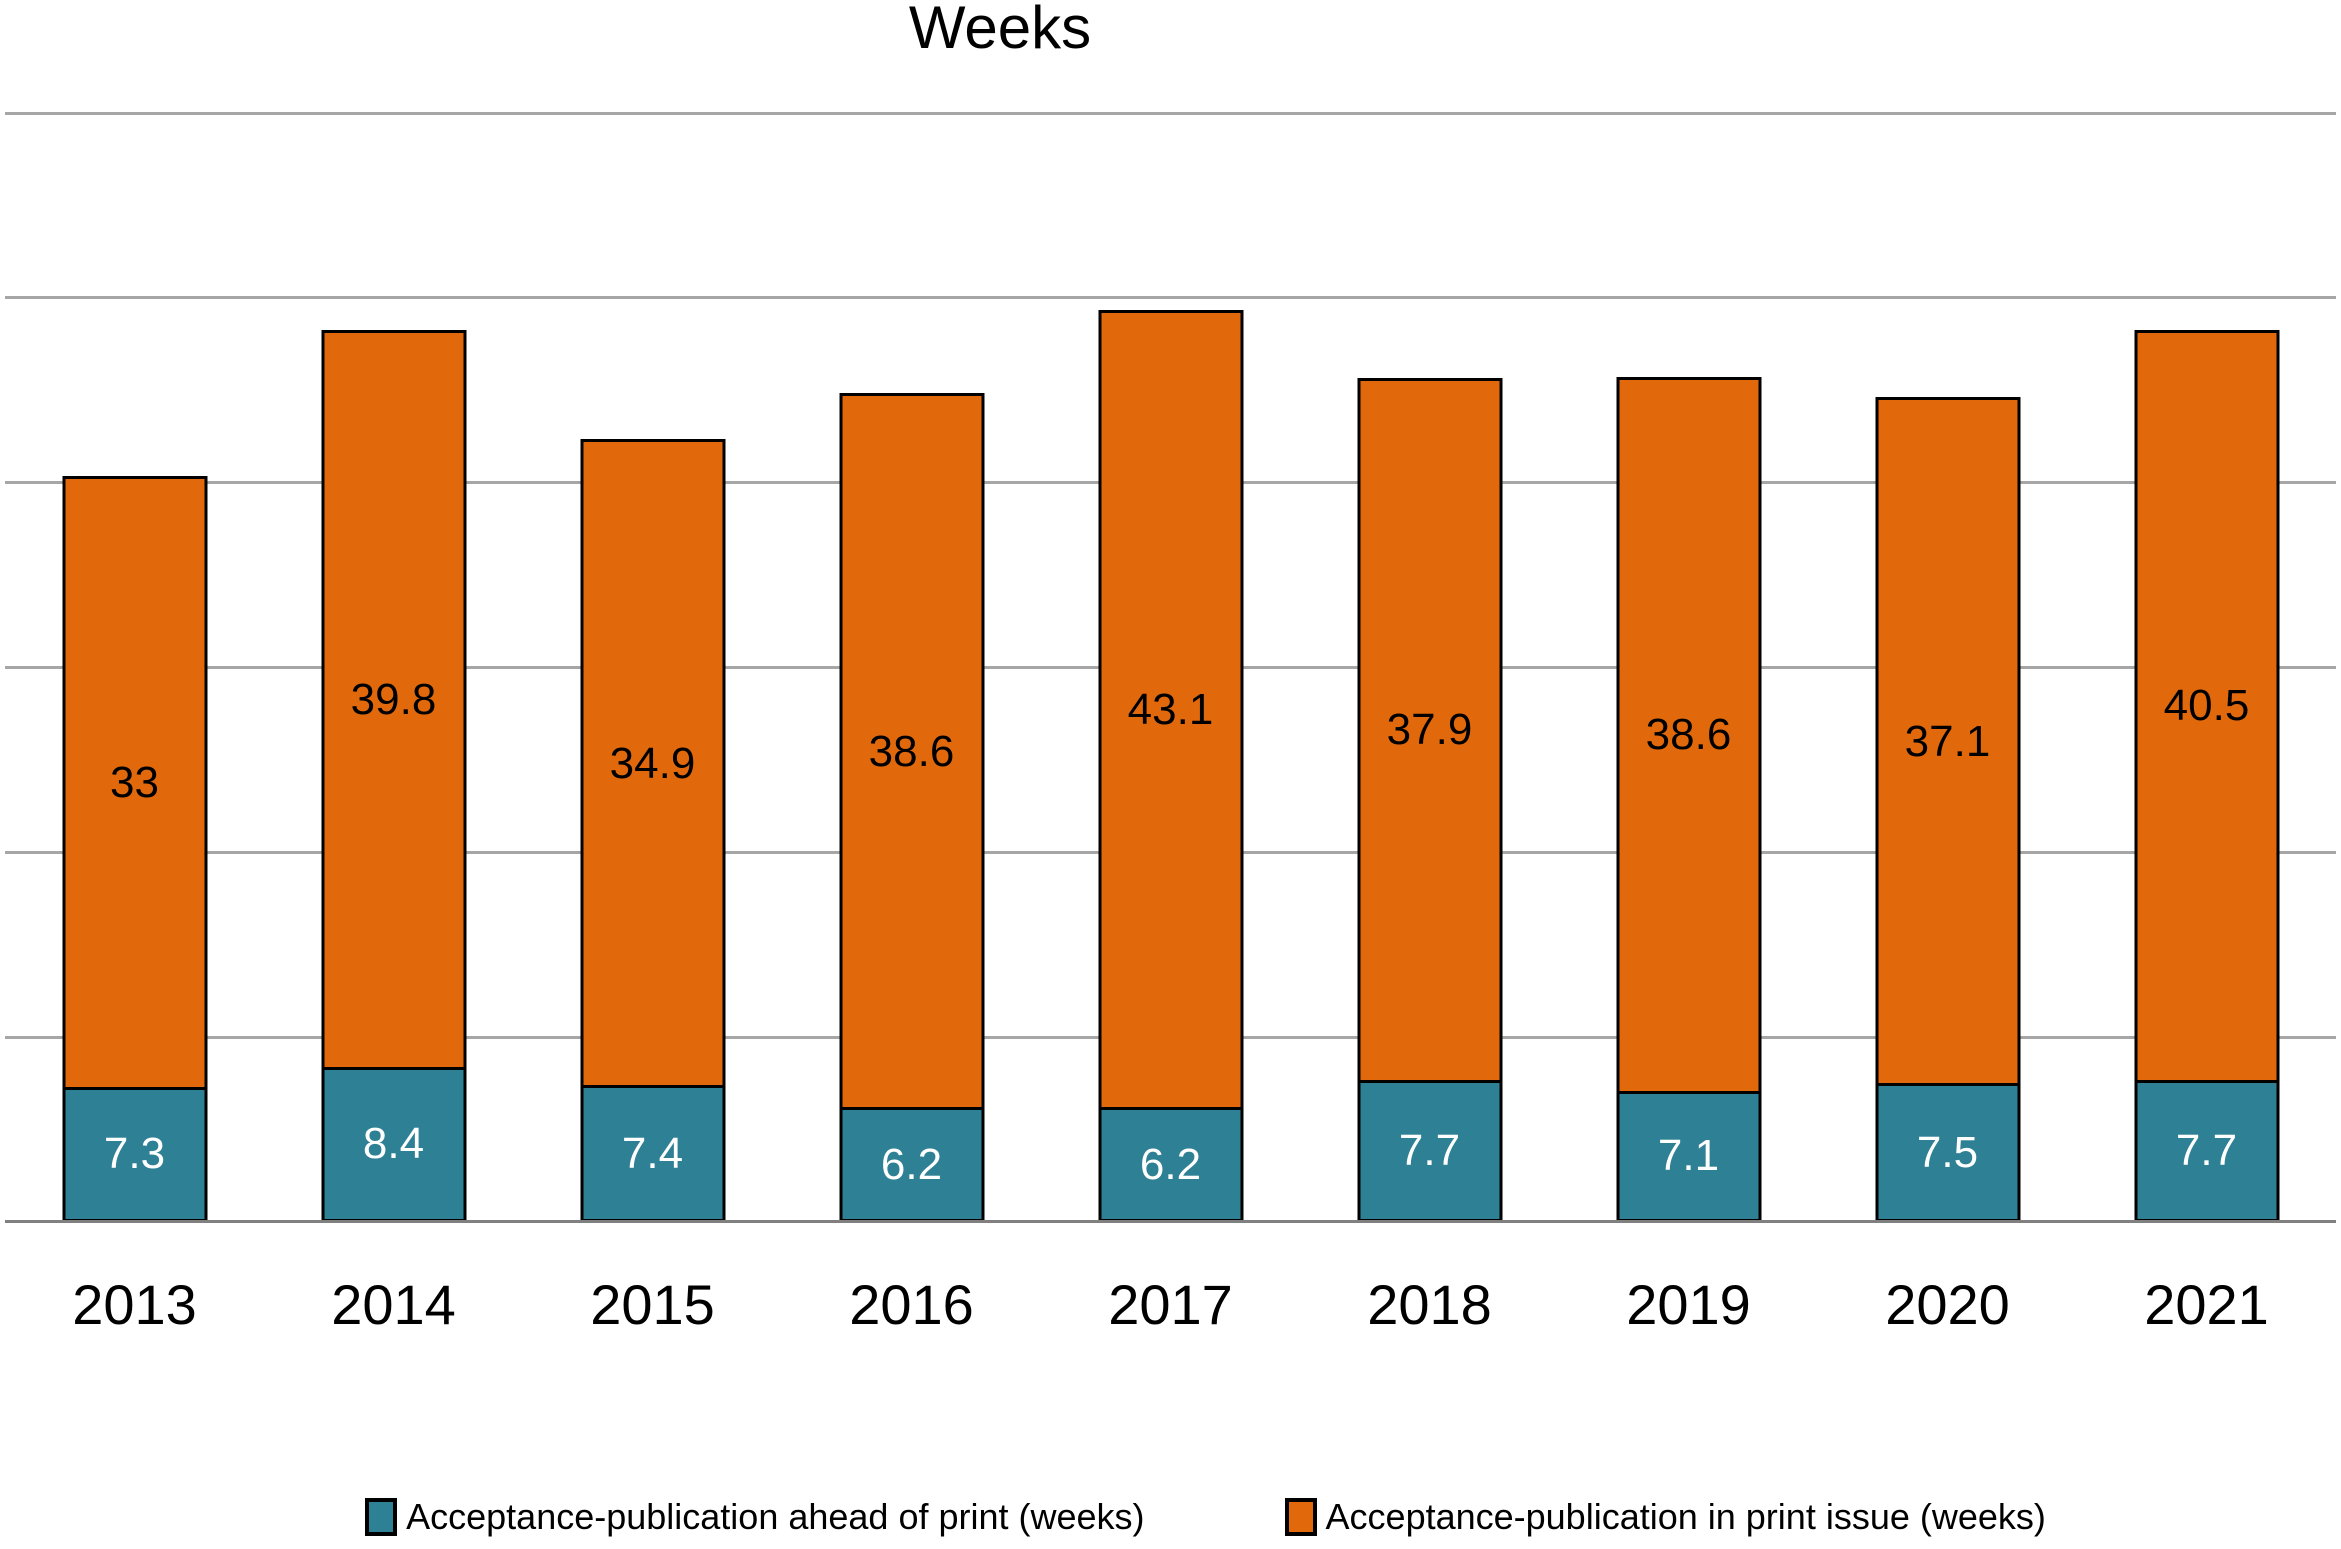 Image resolution: width=2341 pixels, height=1549 pixels. I want to click on bar-2013: 33 7.3, so click(134, 849).